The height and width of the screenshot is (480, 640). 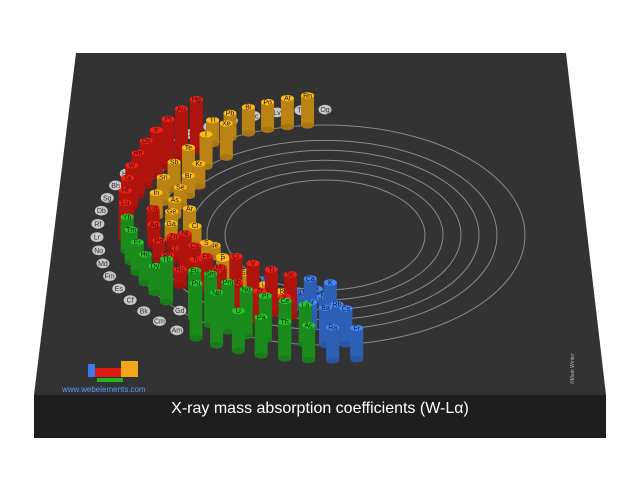 What do you see at coordinates (332, 328) in the screenshot?
I see `bar-label: Ra` at bounding box center [332, 328].